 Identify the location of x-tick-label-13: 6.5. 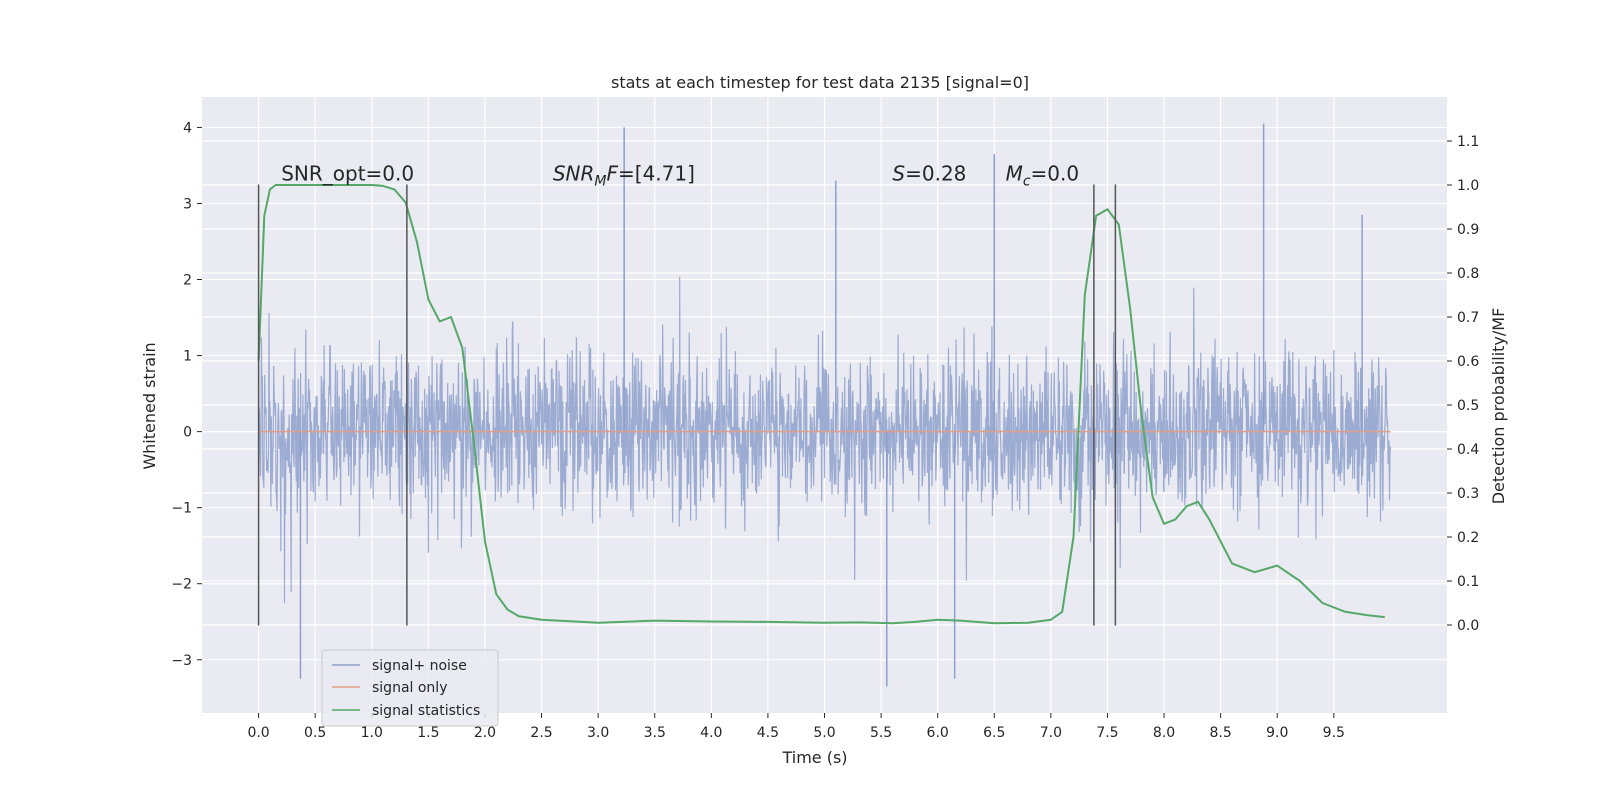
(994, 733).